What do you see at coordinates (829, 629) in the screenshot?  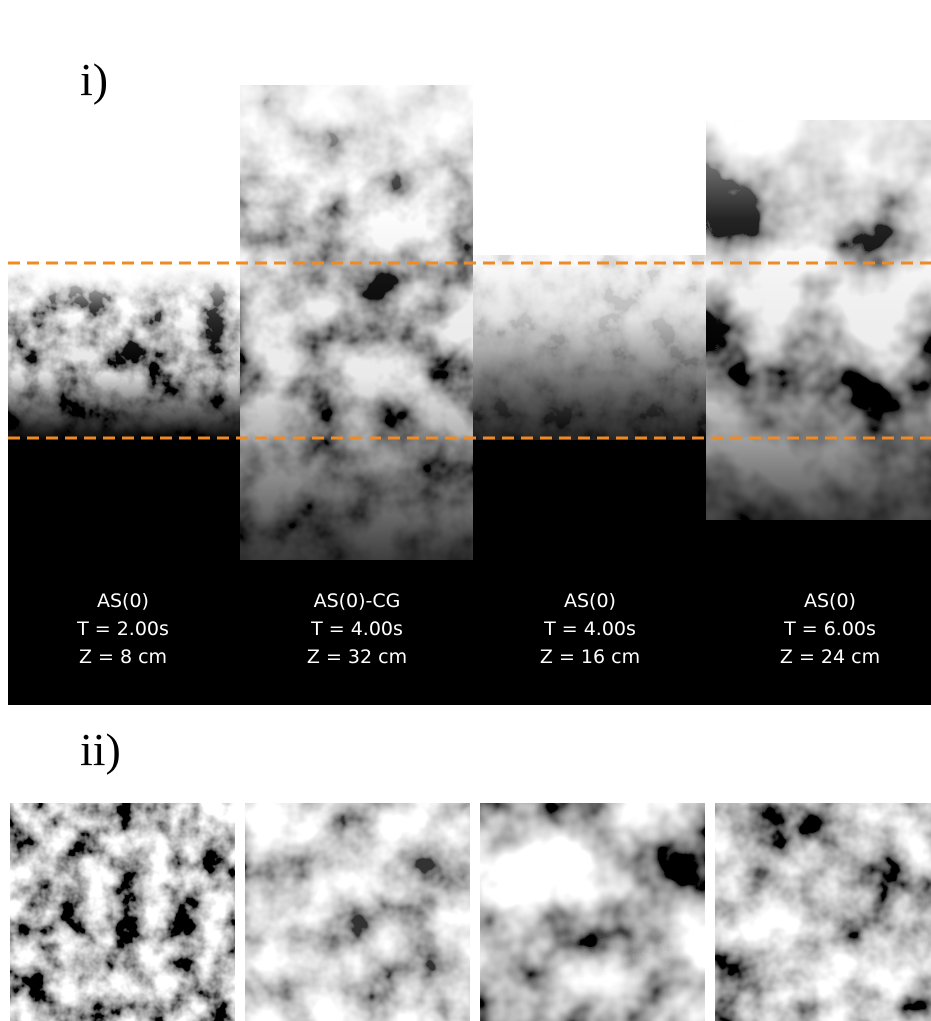 I see `caption-line: T = 6.00s` at bounding box center [829, 629].